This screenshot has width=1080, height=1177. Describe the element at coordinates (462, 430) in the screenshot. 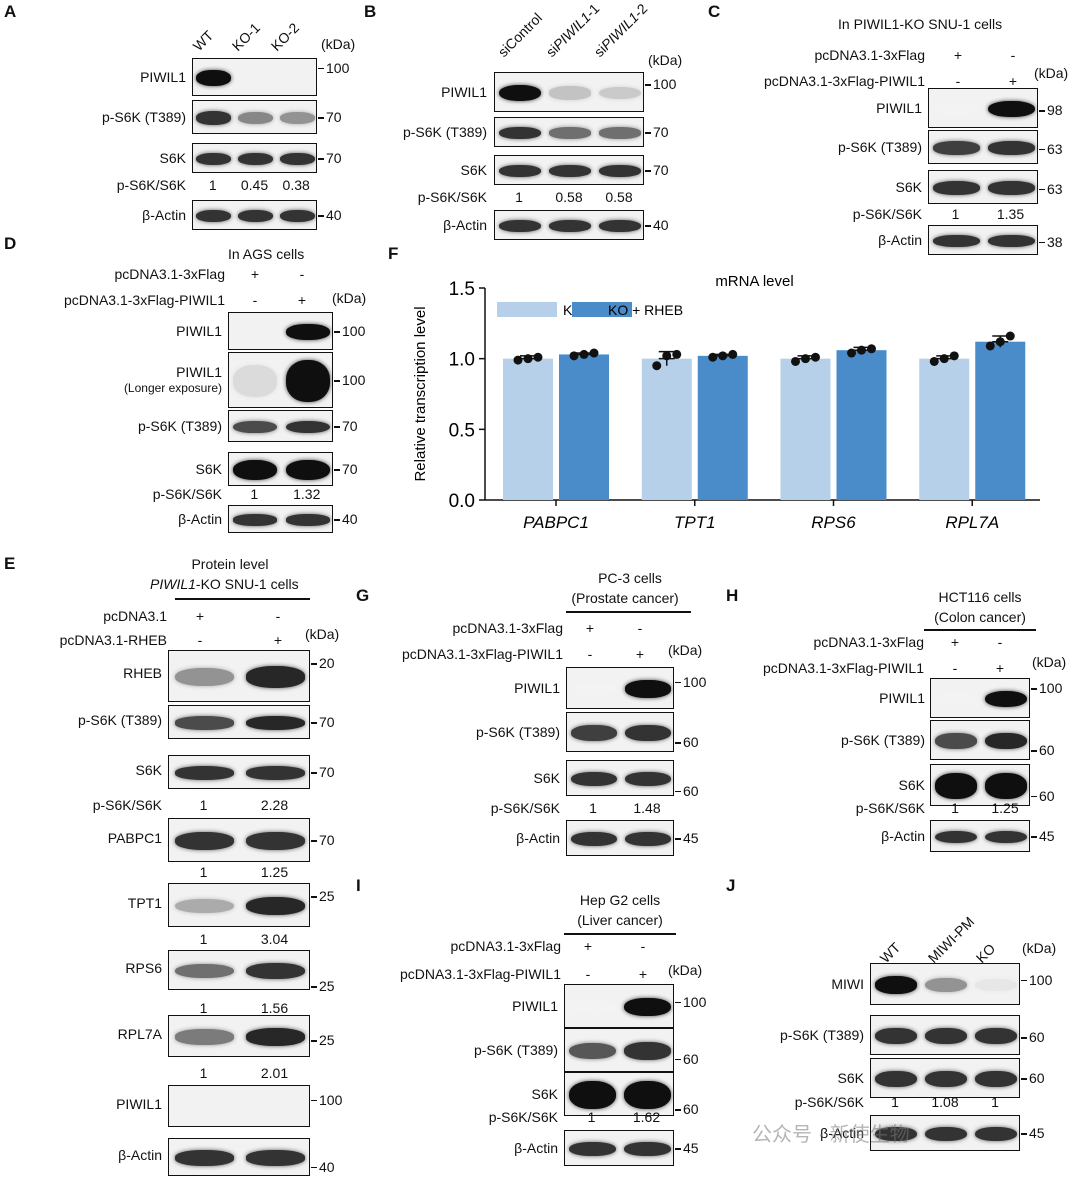

I see `y-tick-label: 0.5` at that location.